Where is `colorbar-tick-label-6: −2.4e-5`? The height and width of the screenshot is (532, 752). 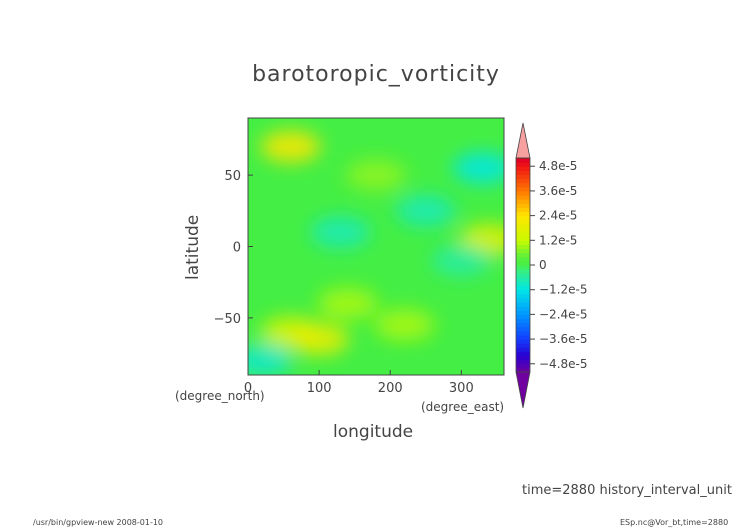
colorbar-tick-label-6: −2.4e-5 is located at coordinates (563, 314).